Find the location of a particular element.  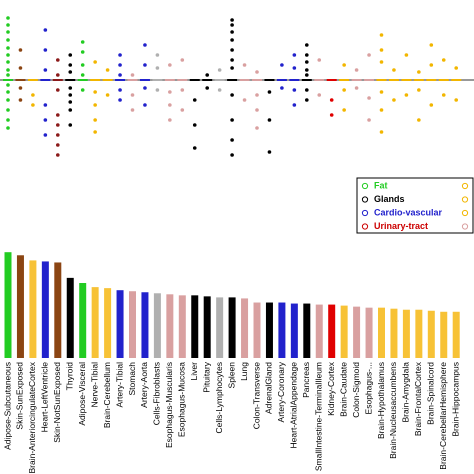

x-tick-label: Brain-Spinalcord is located at coordinates (431, 393).